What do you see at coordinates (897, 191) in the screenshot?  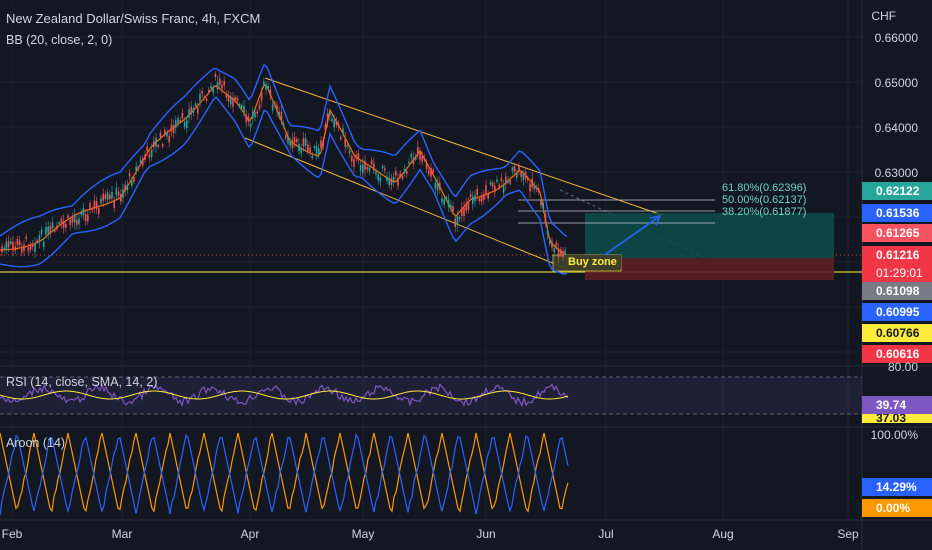 I see `price-tag: 0.62122` at bounding box center [897, 191].